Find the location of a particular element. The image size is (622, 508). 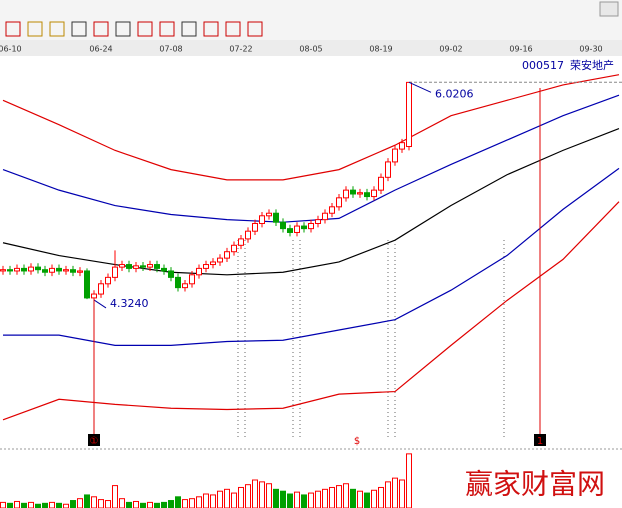

toolbar is located at coordinates (311, 20).